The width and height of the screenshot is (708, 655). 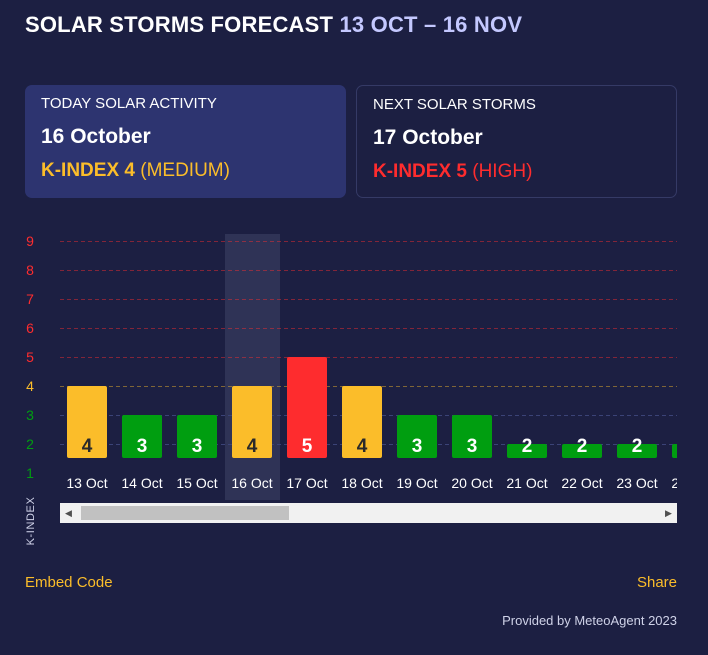 I want to click on x-tick-label: 15 Oct, so click(x=196, y=483).